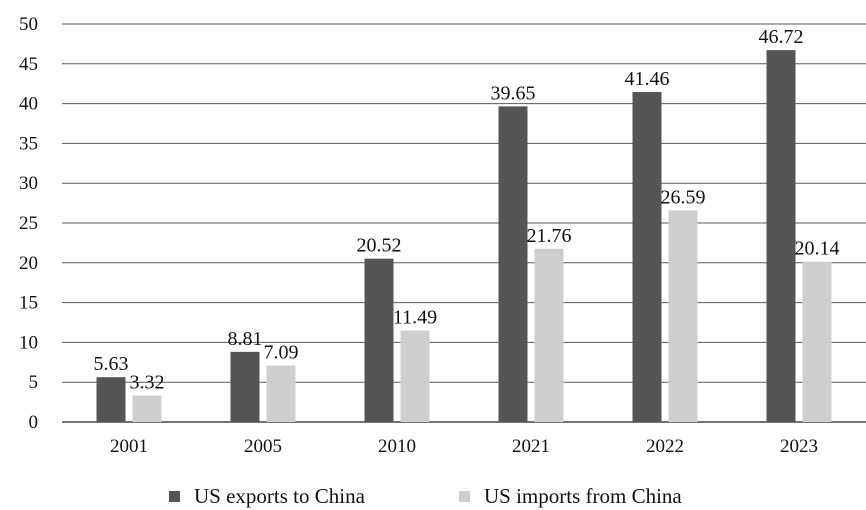 This screenshot has width=866, height=510. I want to click on x-tick-label: 2001, so click(129, 446).